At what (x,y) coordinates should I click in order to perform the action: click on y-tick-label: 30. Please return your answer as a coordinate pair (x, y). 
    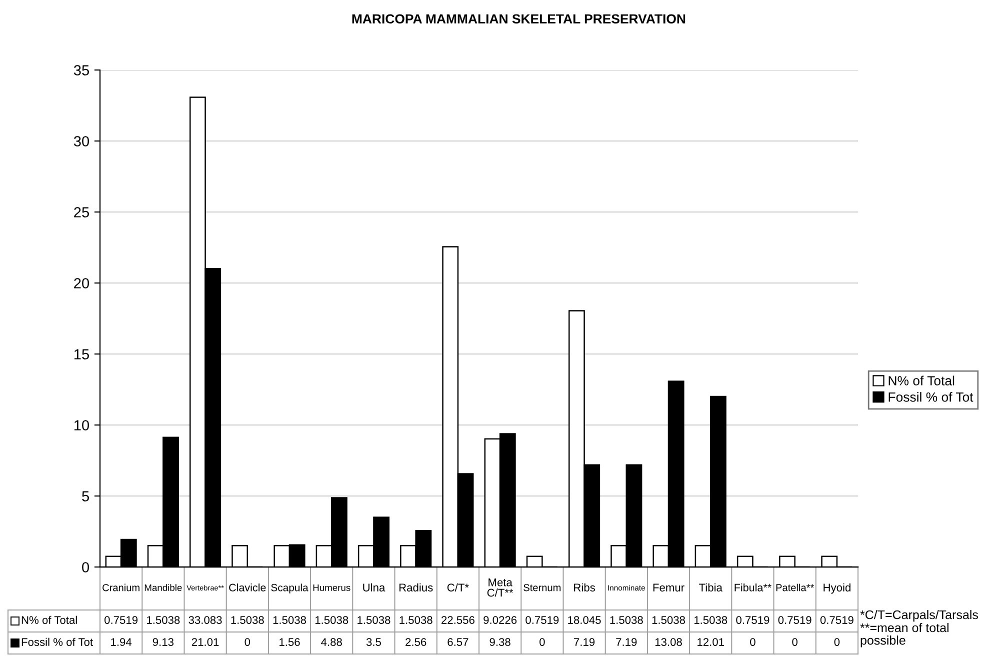
    Looking at the image, I should click on (82, 141).